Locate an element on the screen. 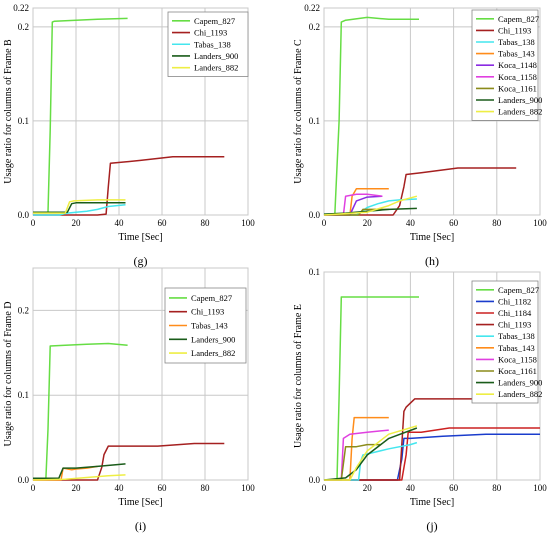  legend-entry: Chi_1182 is located at coordinates (514, 301).